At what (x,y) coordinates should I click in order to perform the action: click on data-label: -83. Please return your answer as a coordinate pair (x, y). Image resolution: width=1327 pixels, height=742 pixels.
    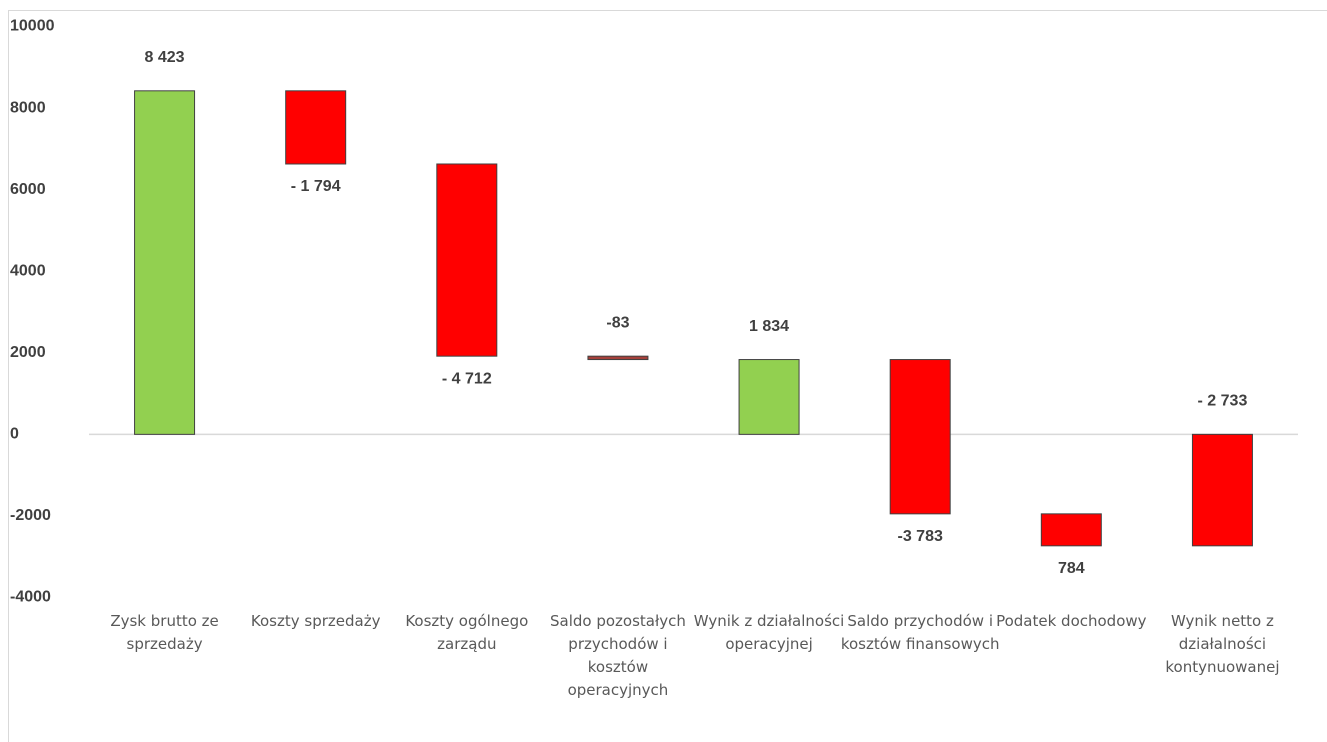
    Looking at the image, I should click on (617, 322).